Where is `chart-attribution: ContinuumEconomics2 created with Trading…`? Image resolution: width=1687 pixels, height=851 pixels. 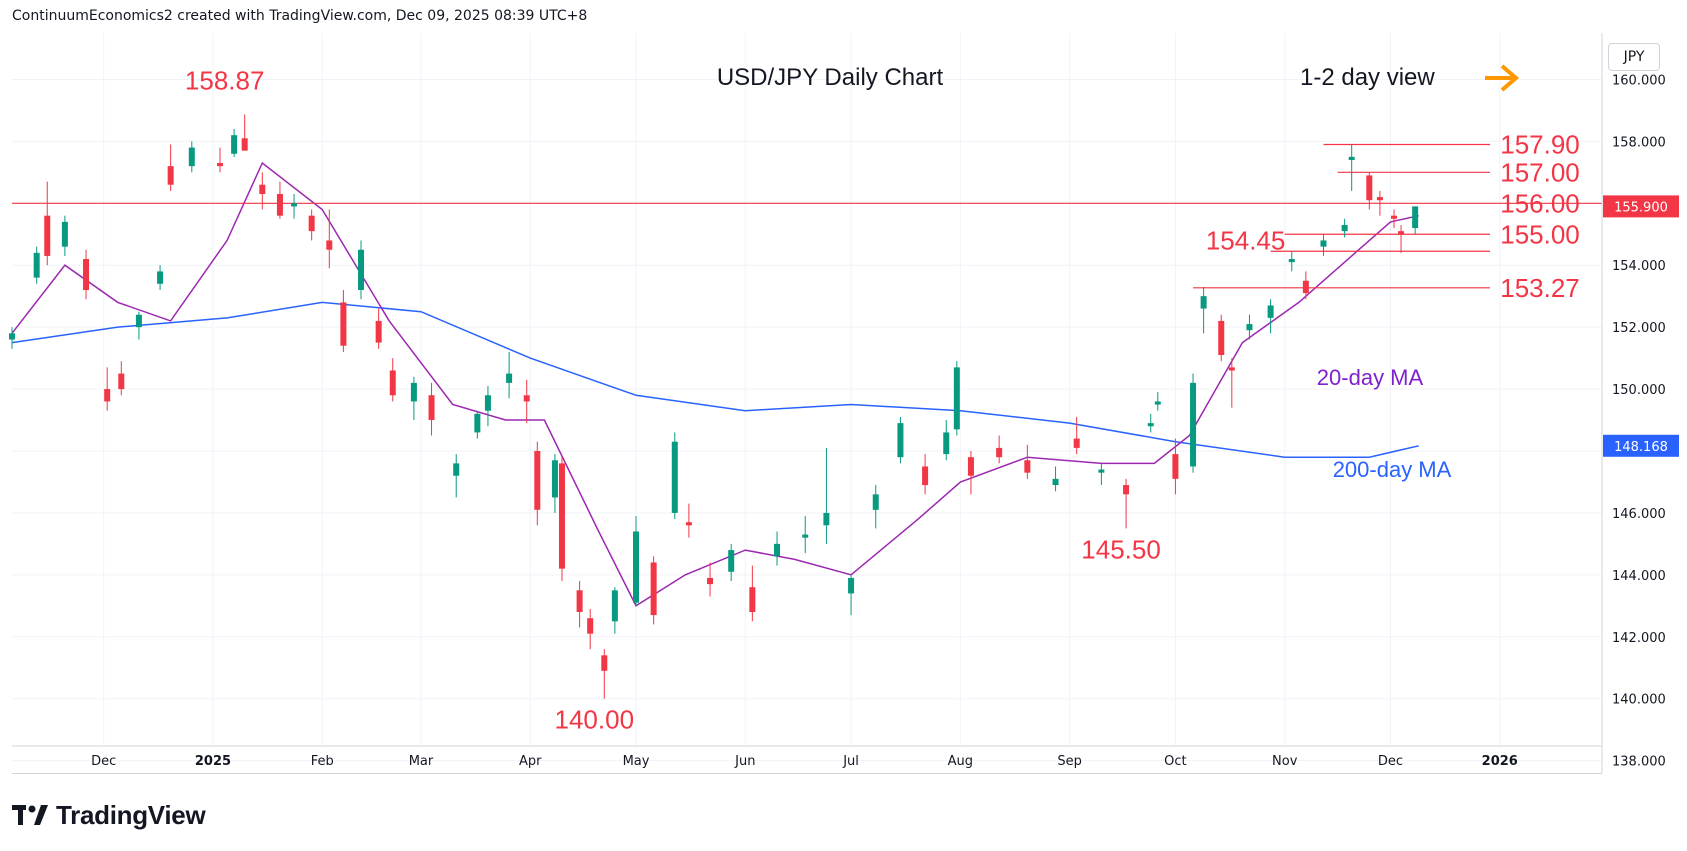 chart-attribution: ContinuumEconomics2 created with Trading… is located at coordinates (300, 16).